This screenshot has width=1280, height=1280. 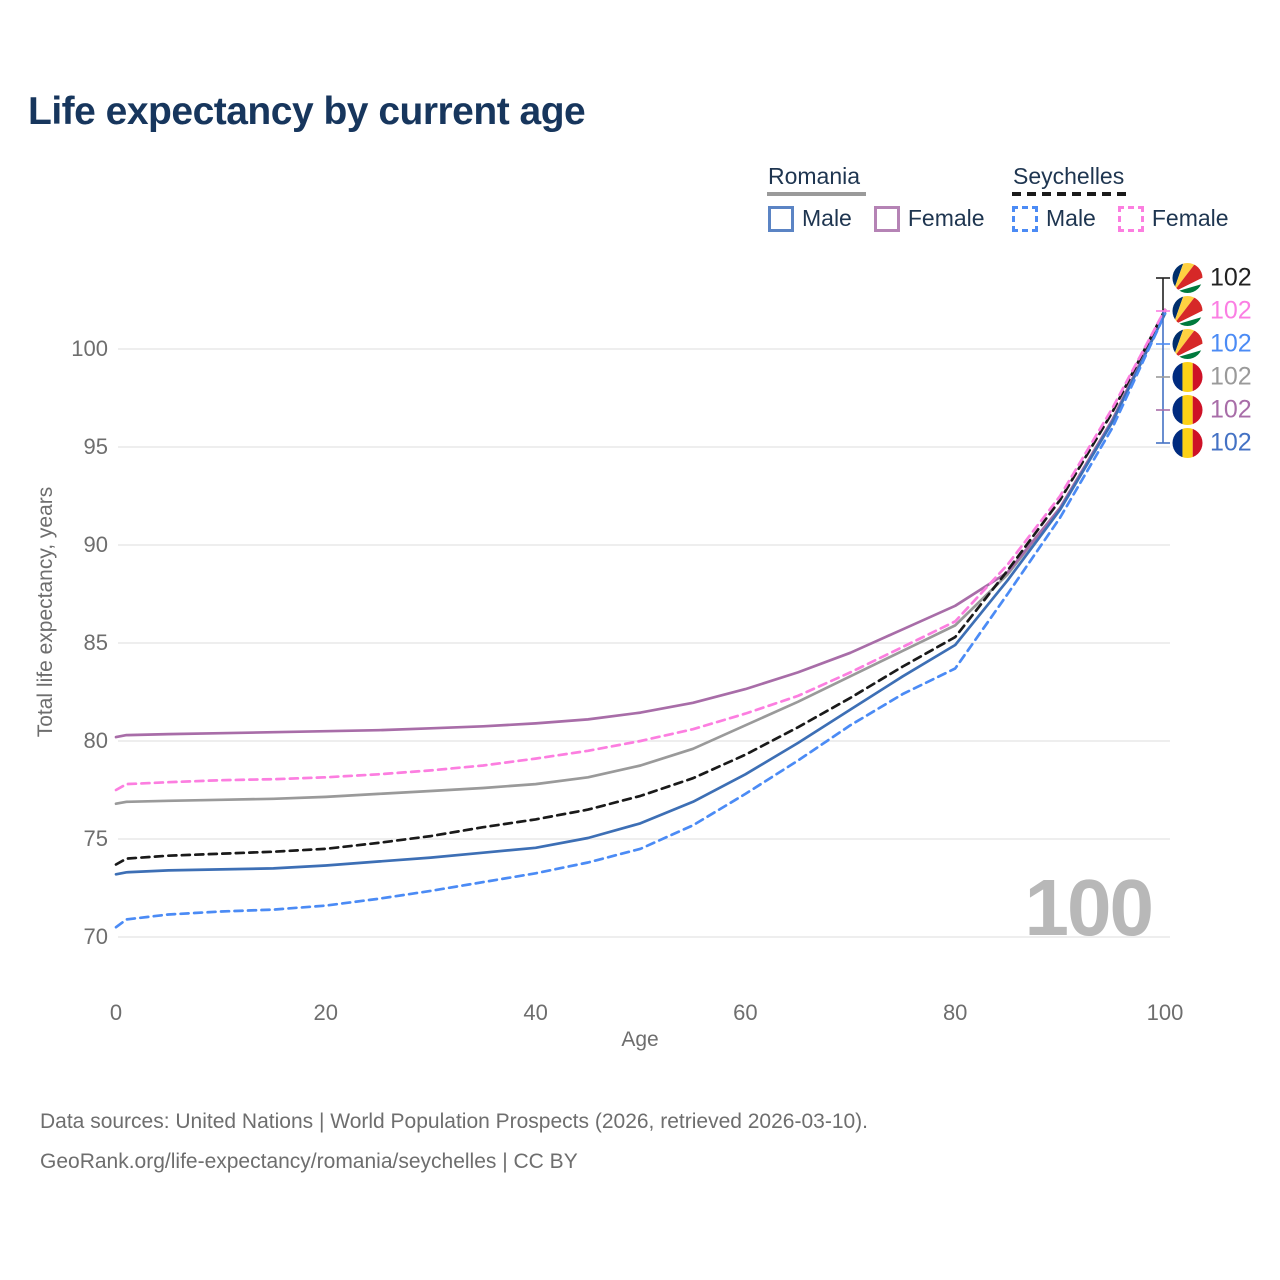 I want to click on end-label-romania-both-sexes: 102, so click(x=1212, y=377).